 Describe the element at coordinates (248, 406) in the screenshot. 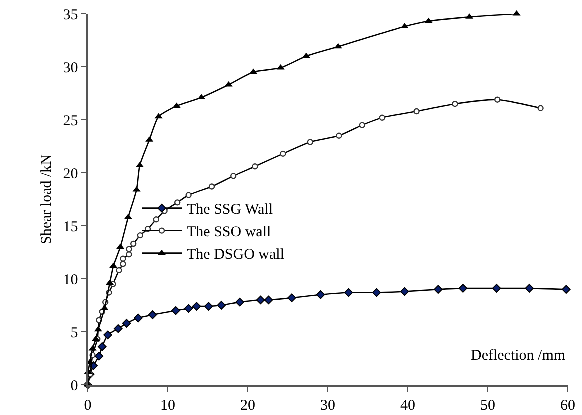

I see `x-tick-label: 20` at that location.